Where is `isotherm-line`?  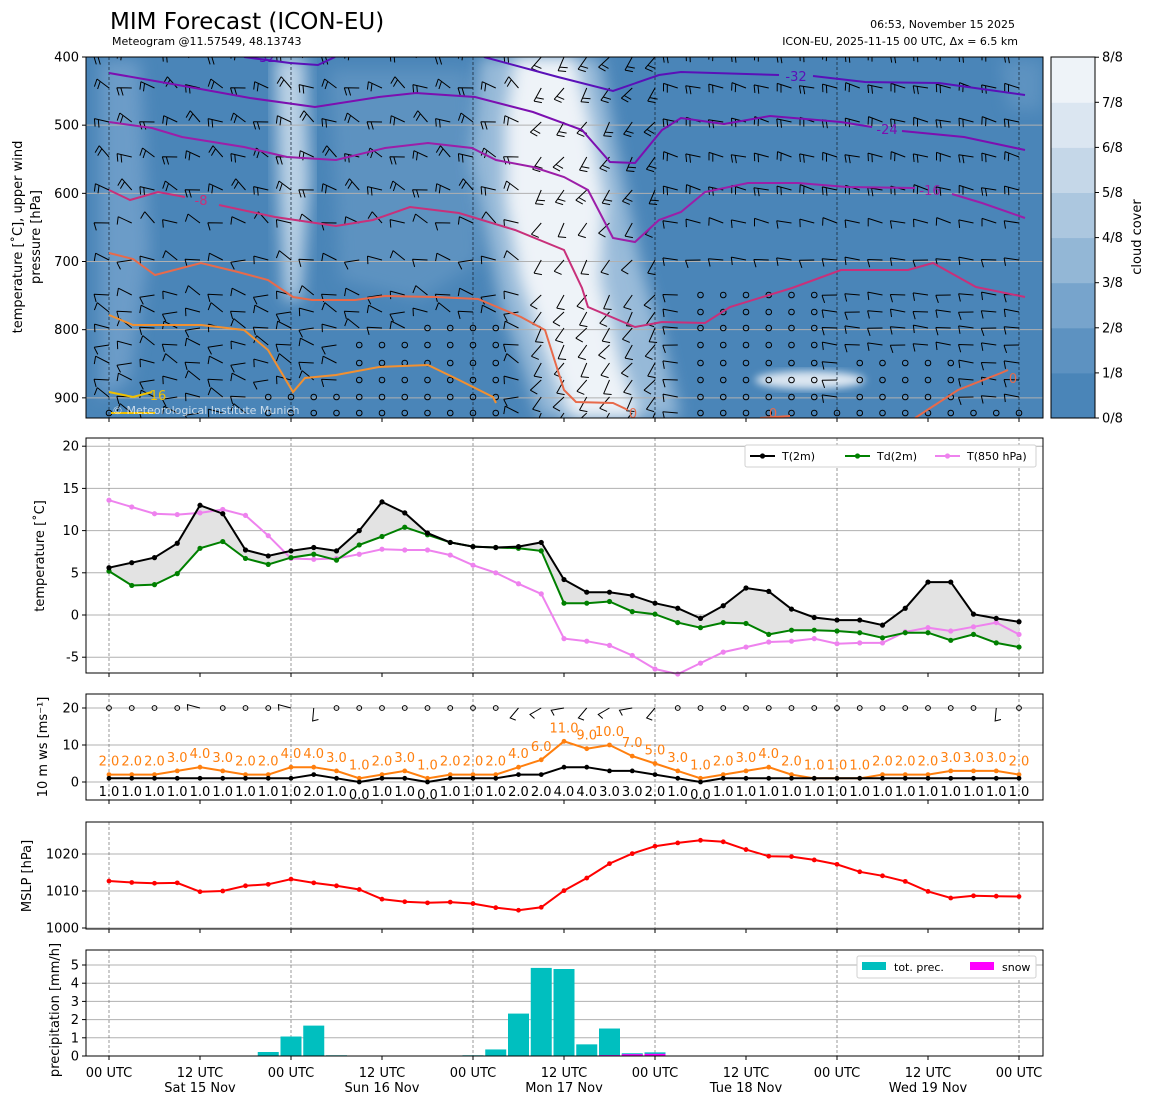
isotherm-line is located at coordinates (130, 395).